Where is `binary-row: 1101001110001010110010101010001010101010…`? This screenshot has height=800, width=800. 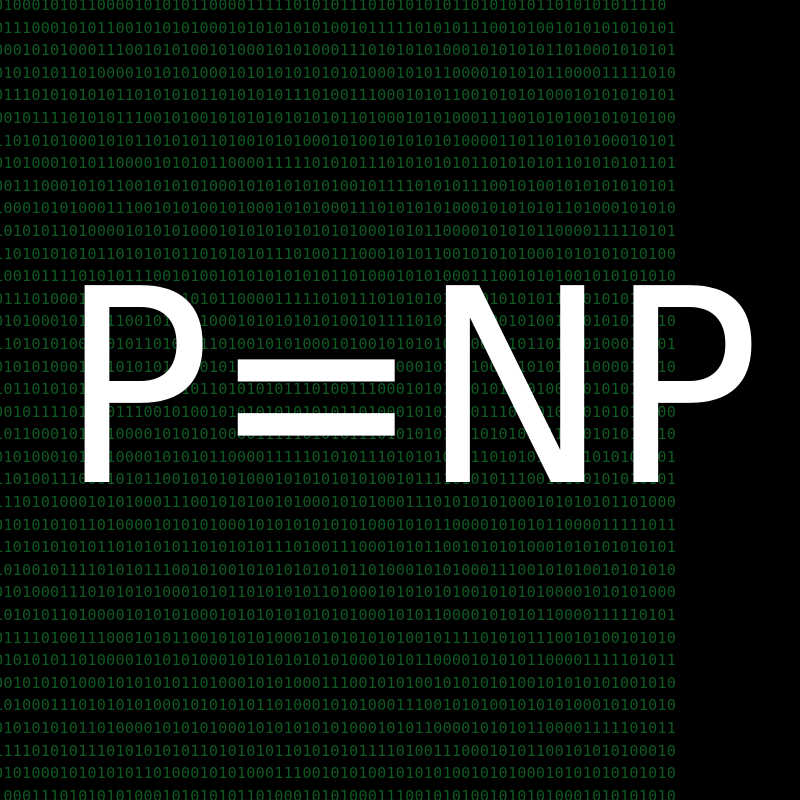
binary-row: 1101001110001010110010101010001010101010… is located at coordinates (338, 479).